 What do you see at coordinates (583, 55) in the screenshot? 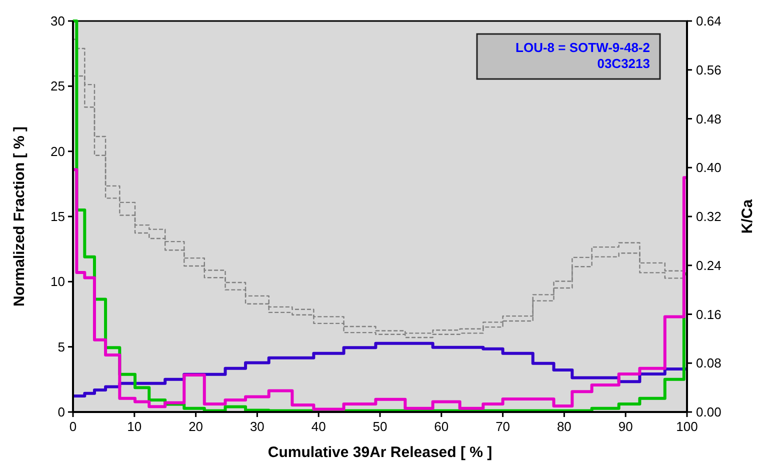
I see `annotation: LOU-8 = SOTW-9-48-2 03C3213` at bounding box center [583, 55].